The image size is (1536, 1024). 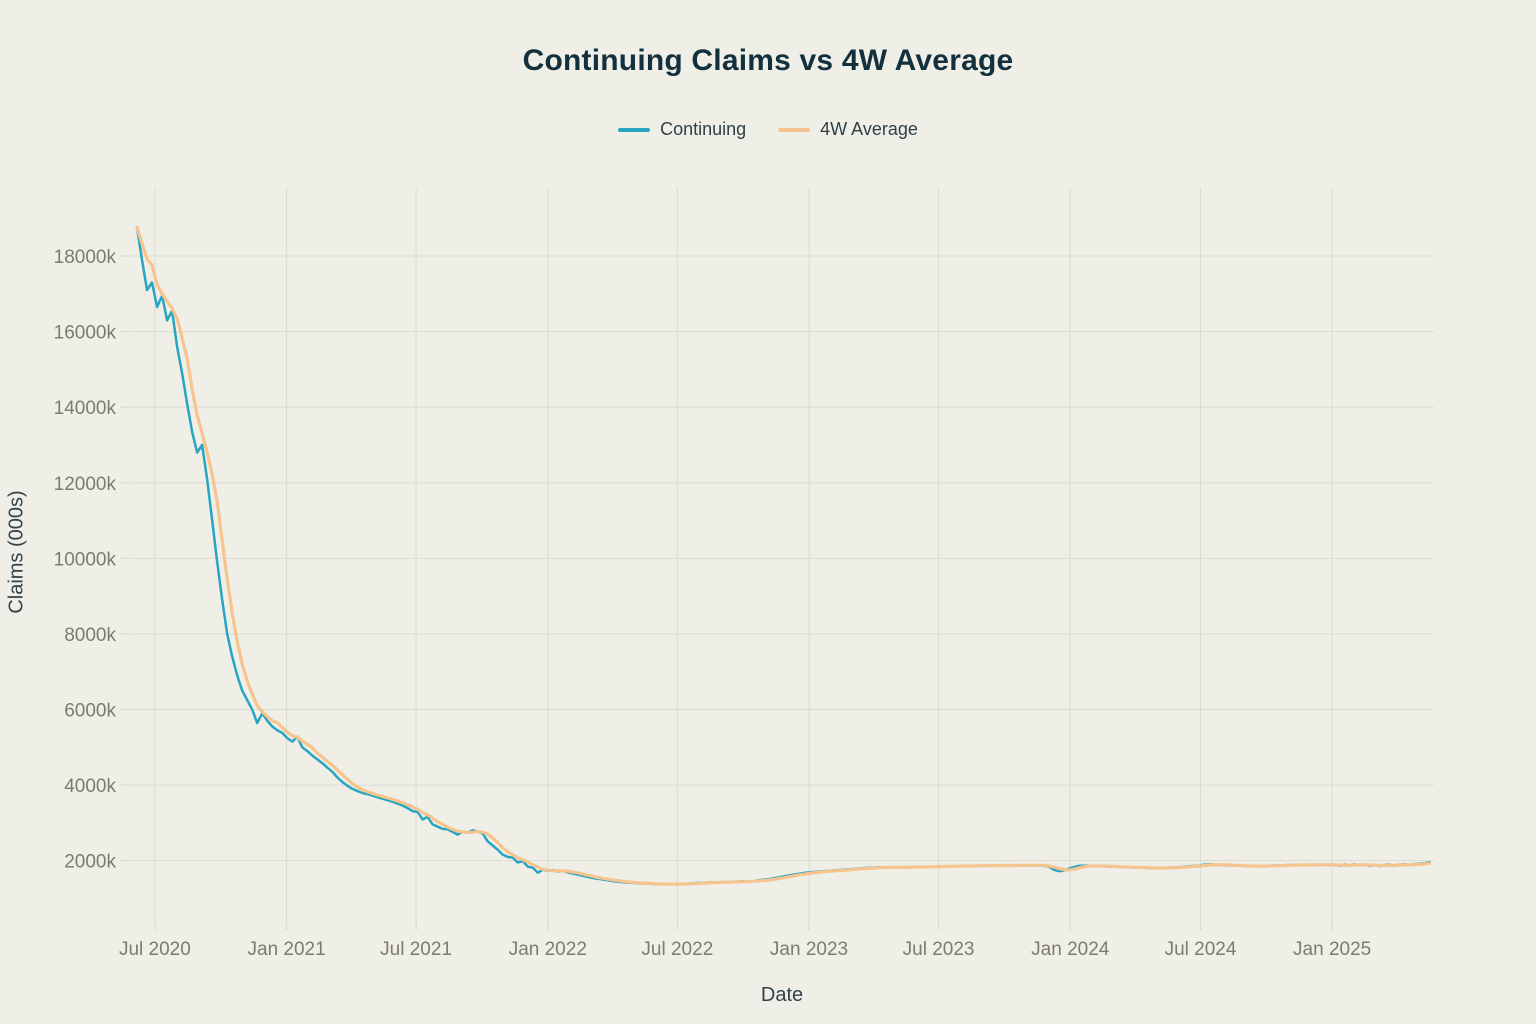 I want to click on x-tick-label: Jan 2023, so click(x=809, y=949).